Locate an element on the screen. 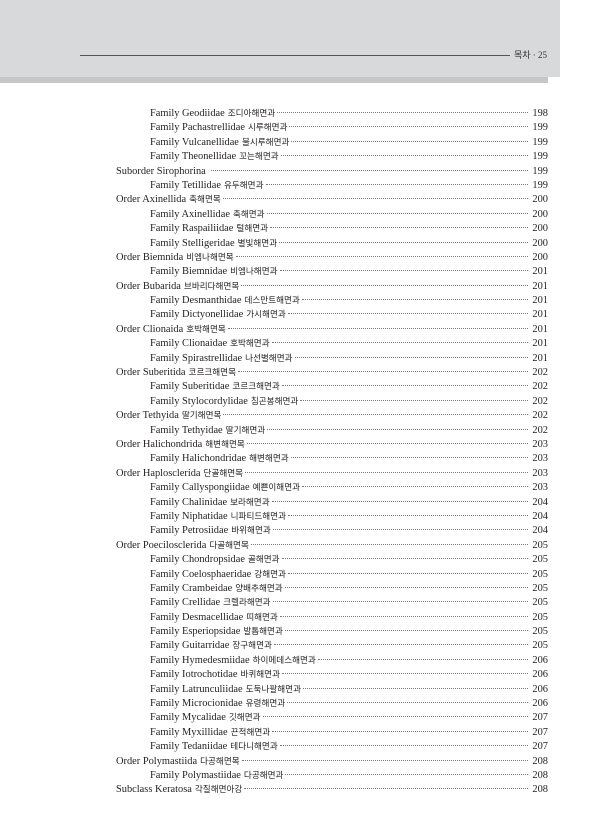 This screenshot has height=830, width=605. entry-name: Family Geodiidae is located at coordinates (187, 113).